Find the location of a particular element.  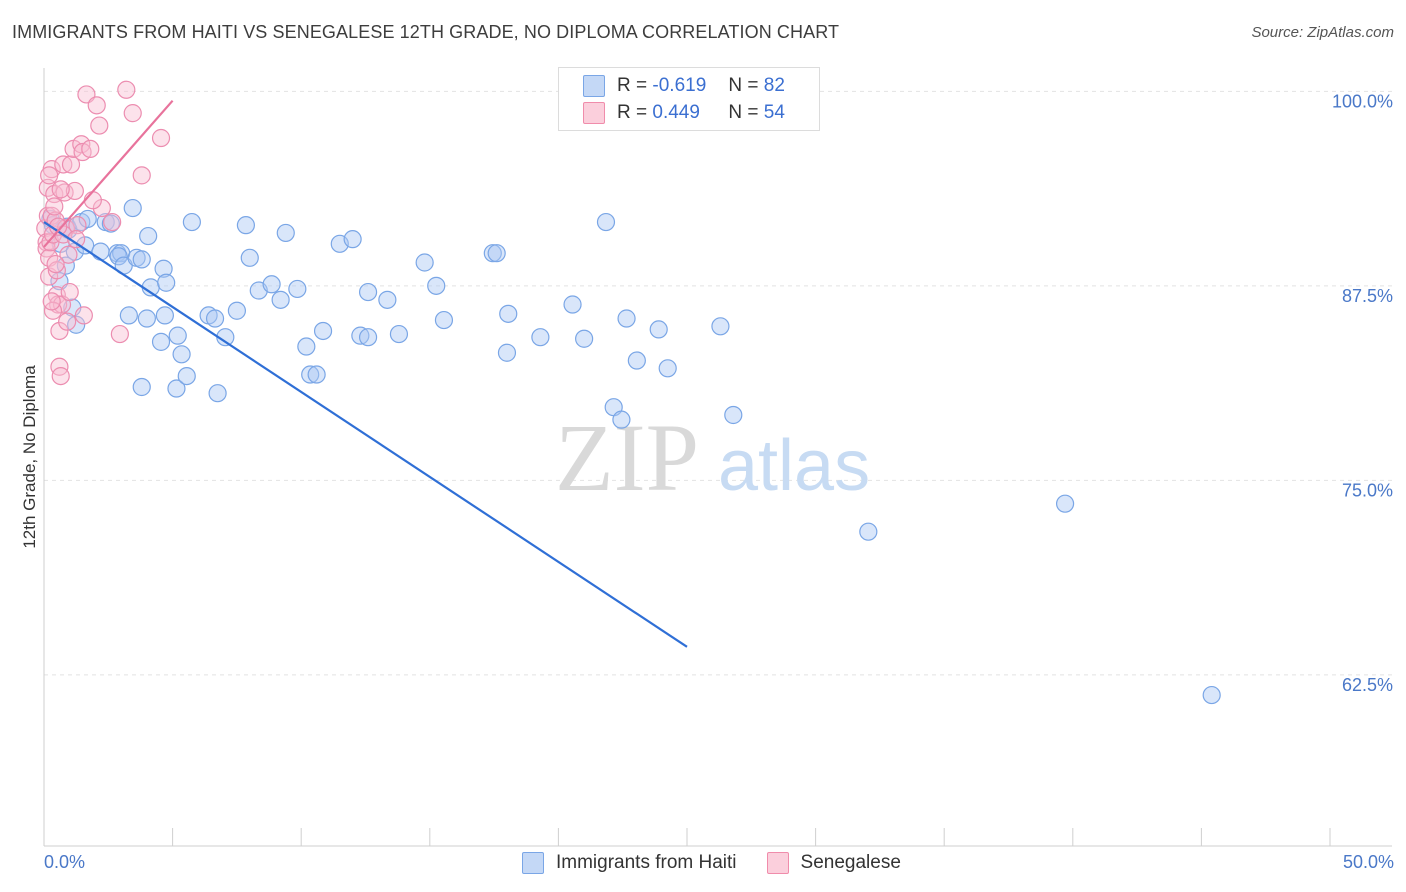

watermark: ZIP atlas is located at coordinates (712, 457).